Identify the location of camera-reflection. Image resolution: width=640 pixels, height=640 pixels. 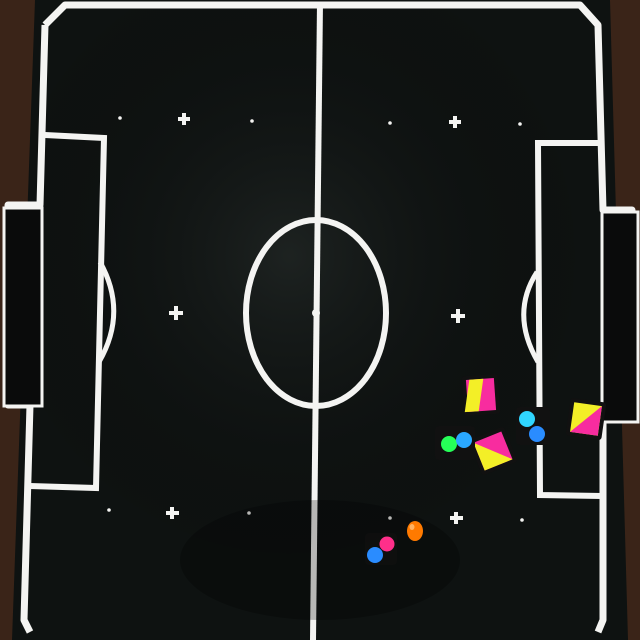
(320, 560).